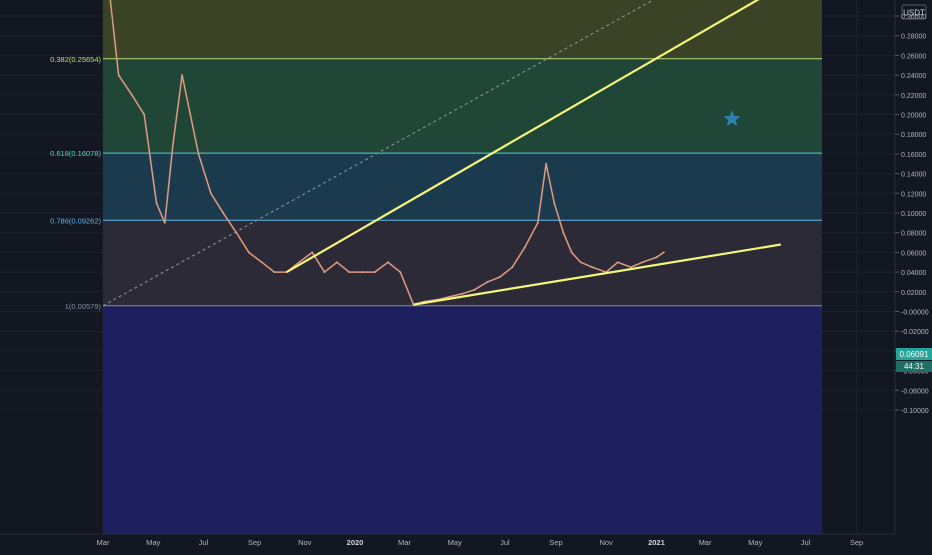  I want to click on fib-level-label: 0.786(0.09262), so click(75, 220).